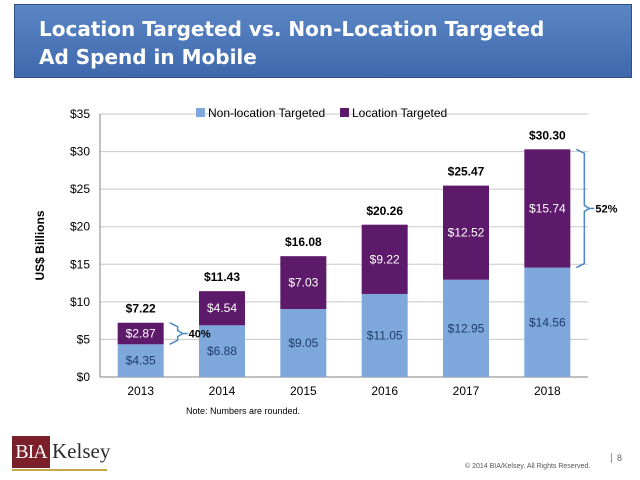 This screenshot has width=640, height=480. What do you see at coordinates (59, 470) in the screenshot?
I see `logo-underline` at bounding box center [59, 470].